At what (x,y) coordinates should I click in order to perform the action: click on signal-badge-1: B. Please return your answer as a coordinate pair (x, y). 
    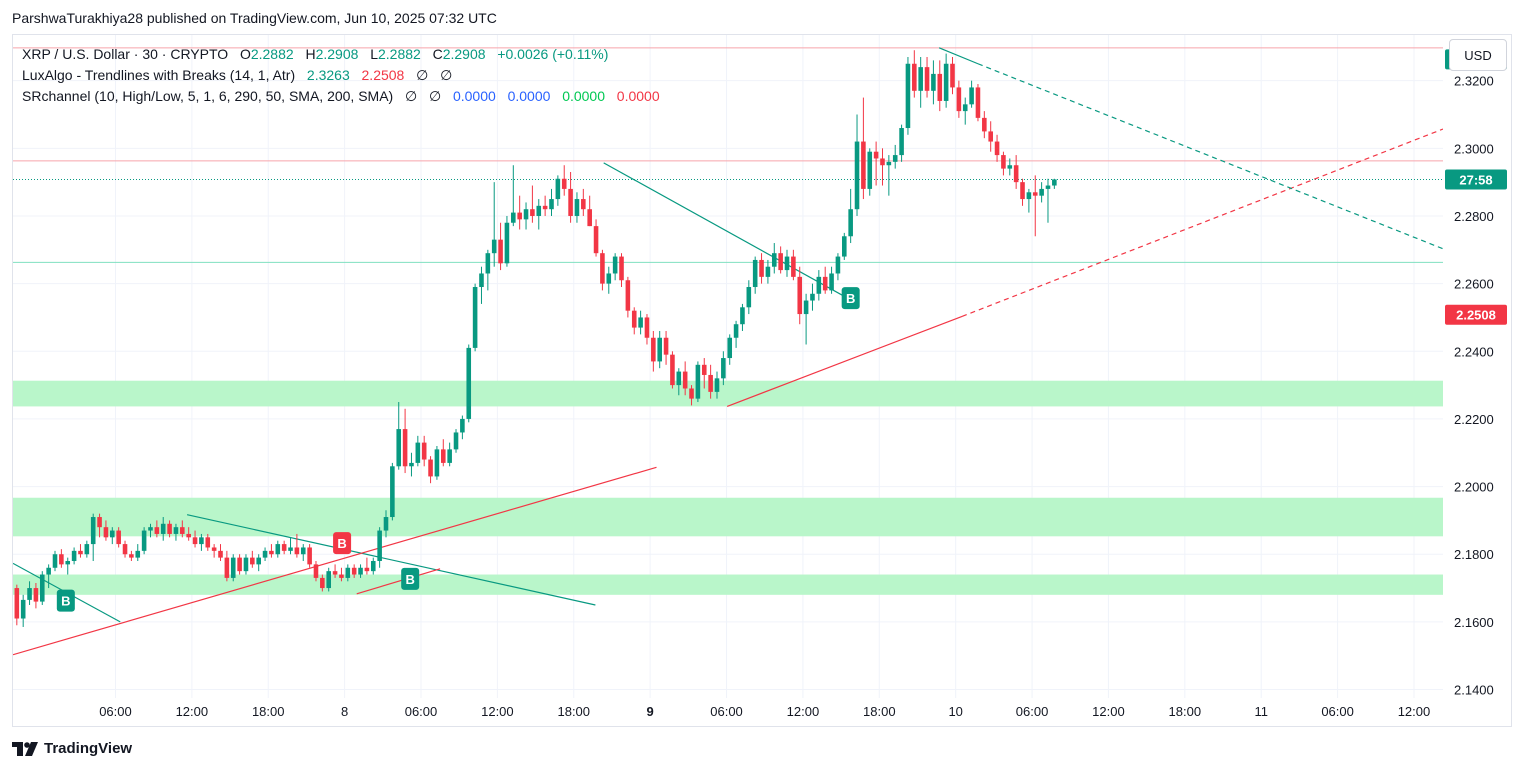
    Looking at the image, I should click on (65, 600).